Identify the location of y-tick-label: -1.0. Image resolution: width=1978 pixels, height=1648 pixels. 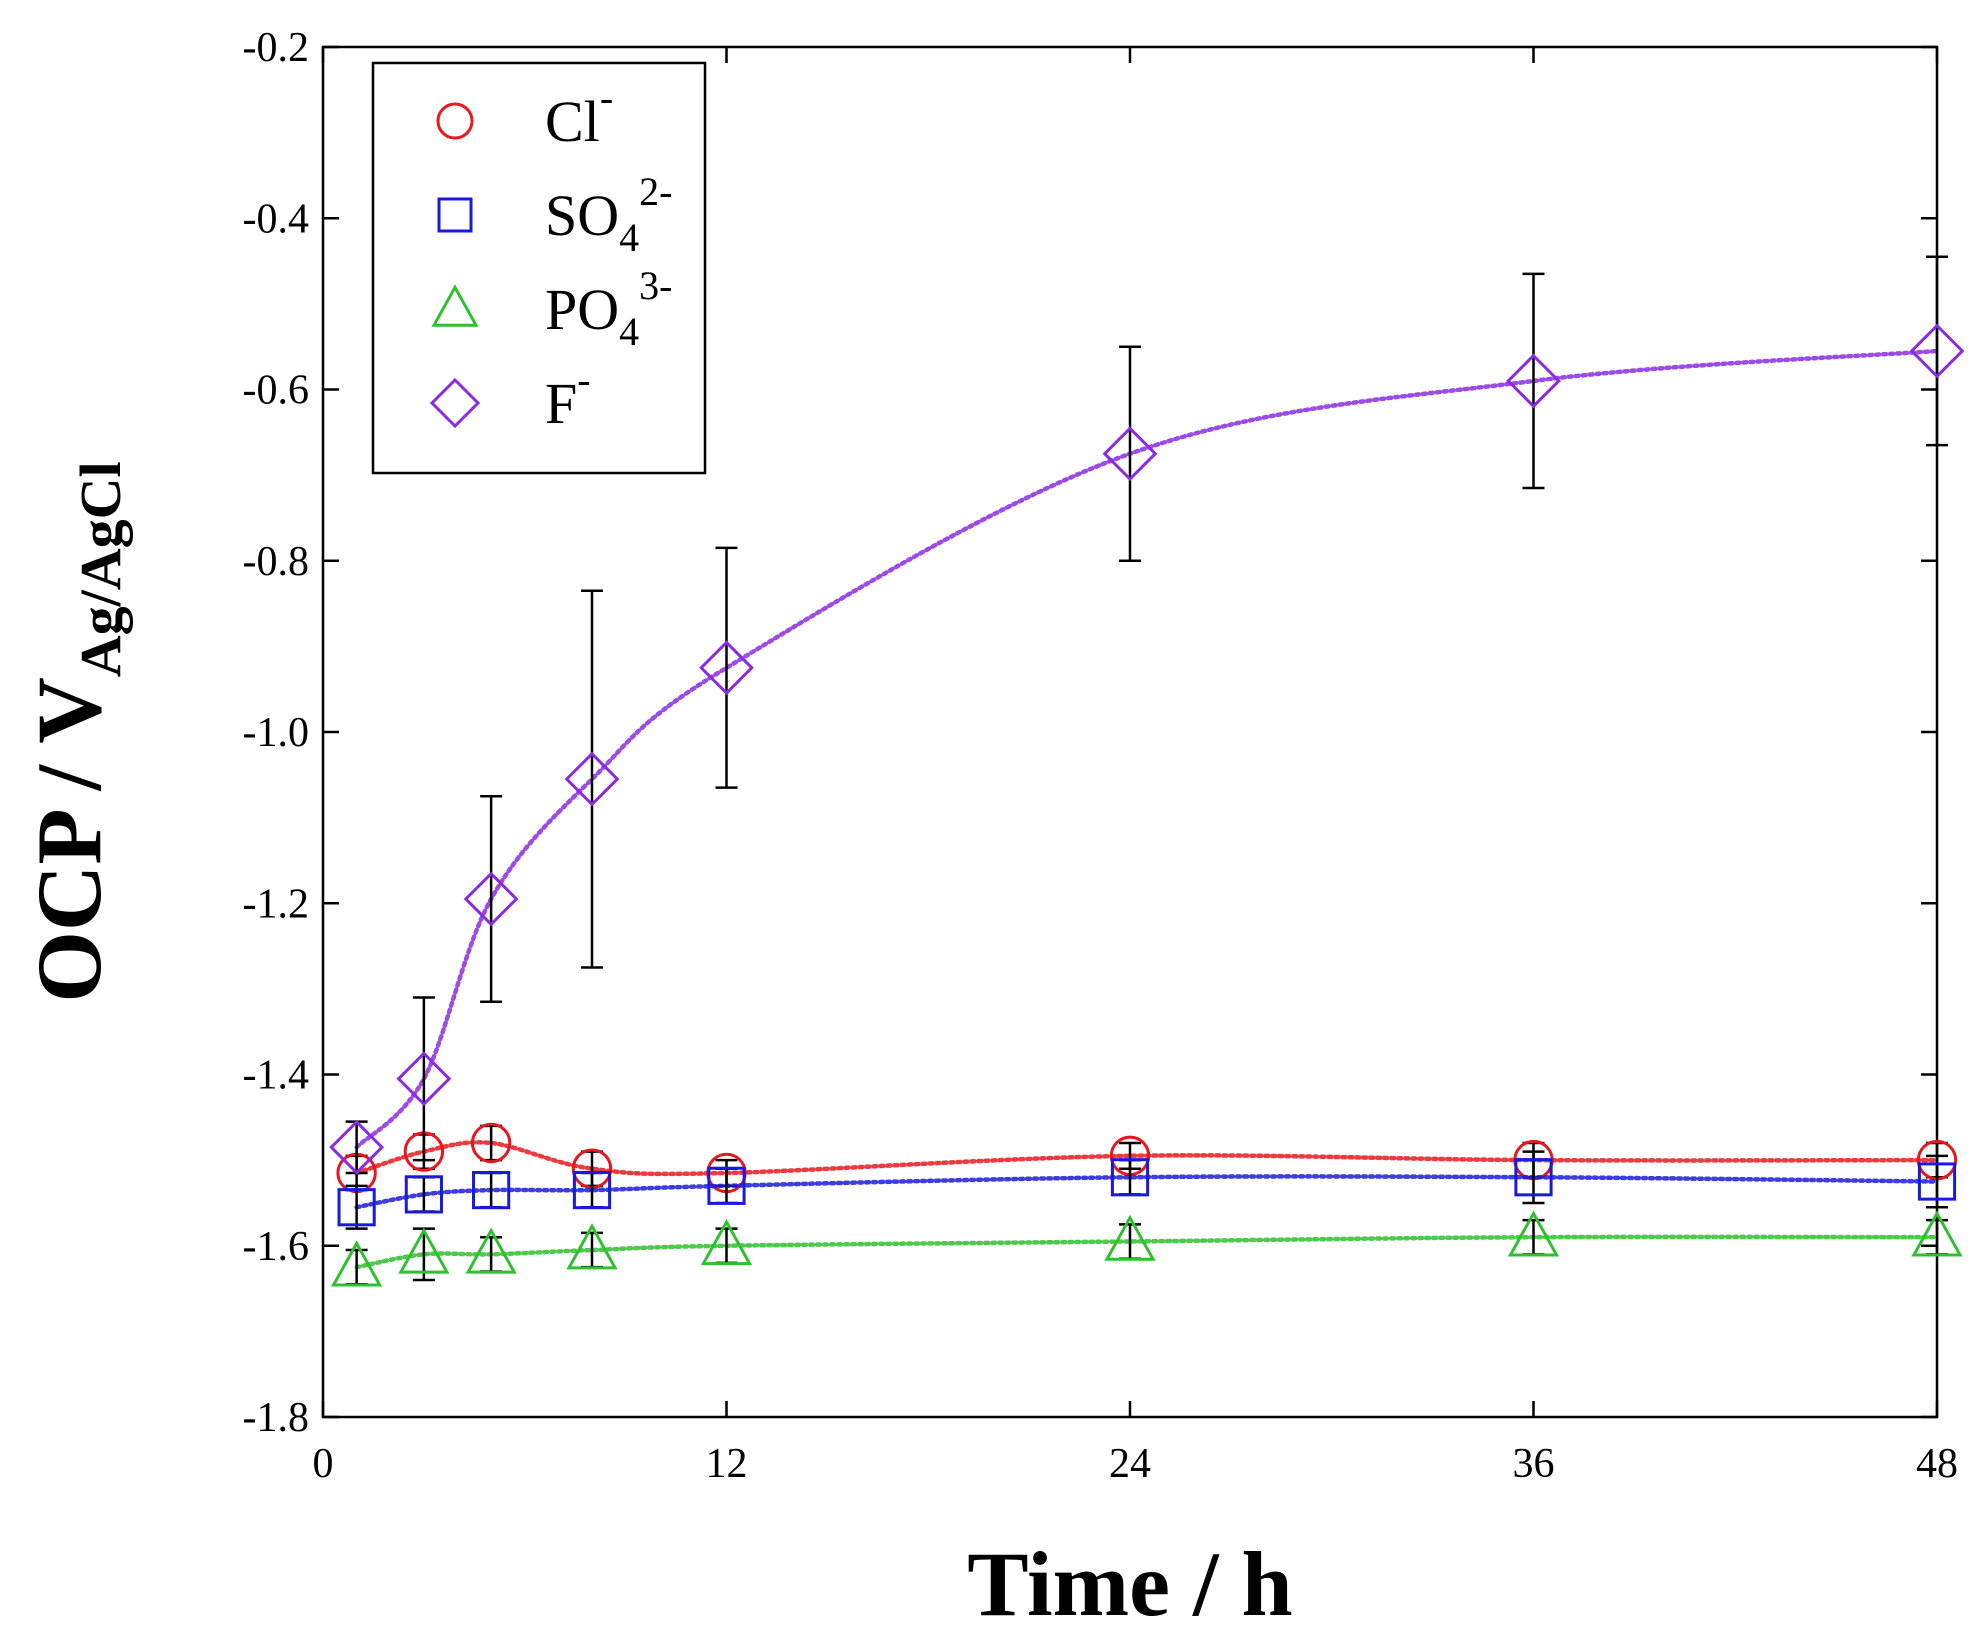
(276, 733).